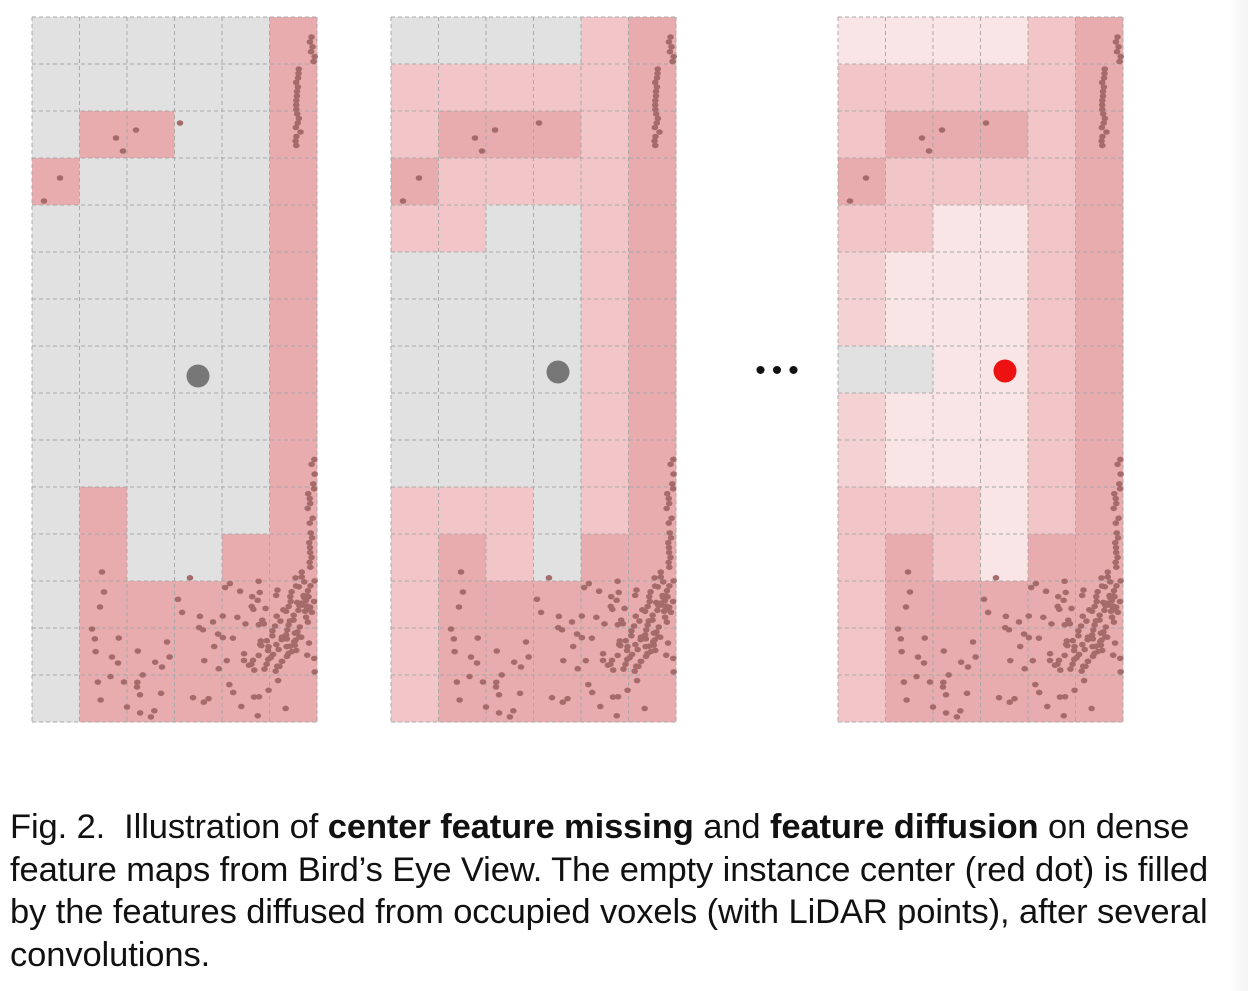 Image resolution: width=1248 pixels, height=991 pixels. I want to click on instance-center-red-dot, so click(1005, 371).